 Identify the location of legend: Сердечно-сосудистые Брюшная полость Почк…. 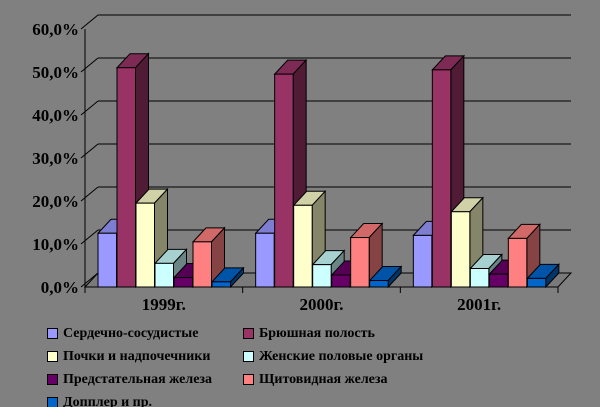
(235, 364).